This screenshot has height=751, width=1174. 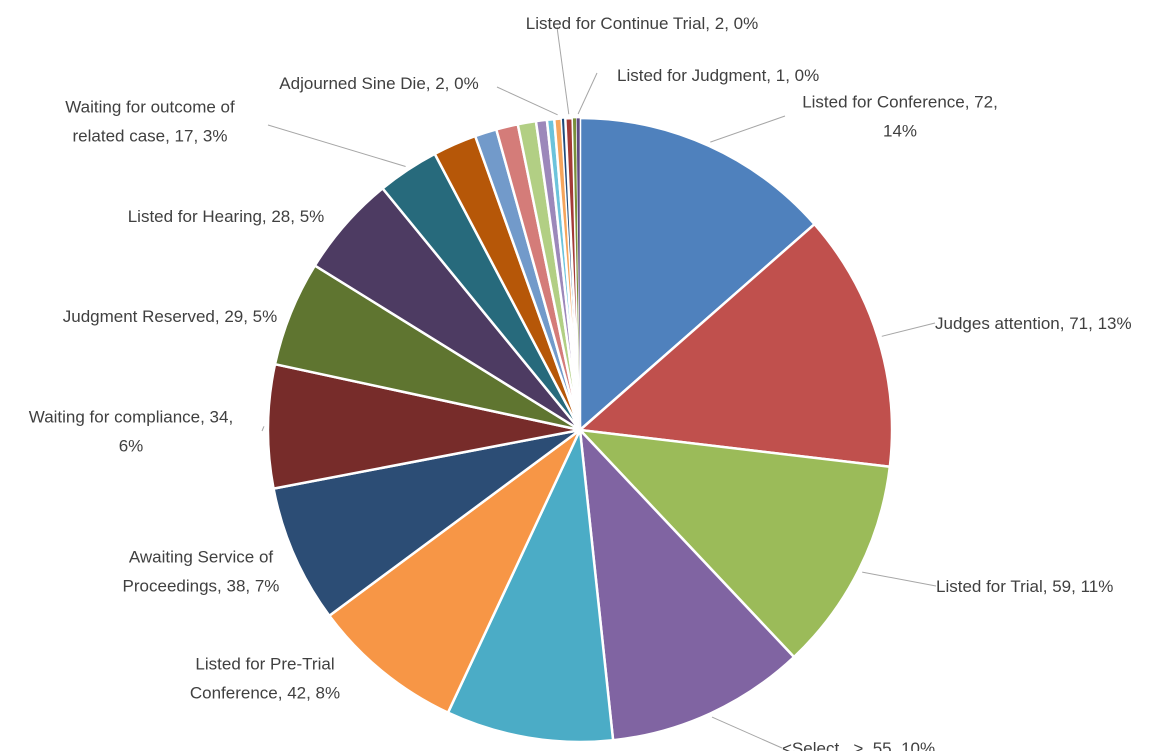 What do you see at coordinates (131, 446) in the screenshot?
I see `data-label-waiting-for-compliance-line-2: 6%` at bounding box center [131, 446].